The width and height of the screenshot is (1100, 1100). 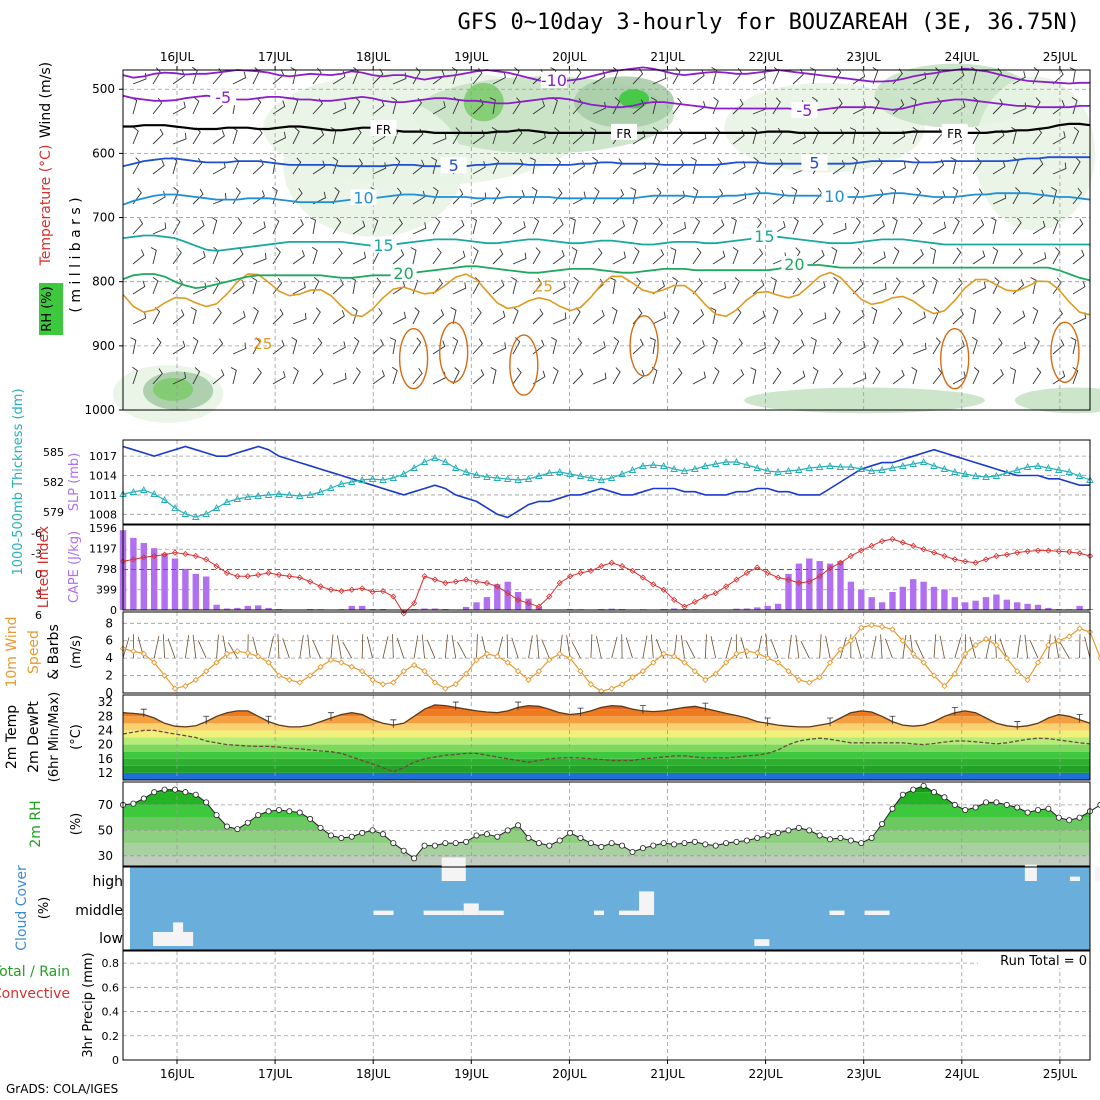 What do you see at coordinates (607, 128) in the screenshot?
I see `isotherm-FR` at bounding box center [607, 128].